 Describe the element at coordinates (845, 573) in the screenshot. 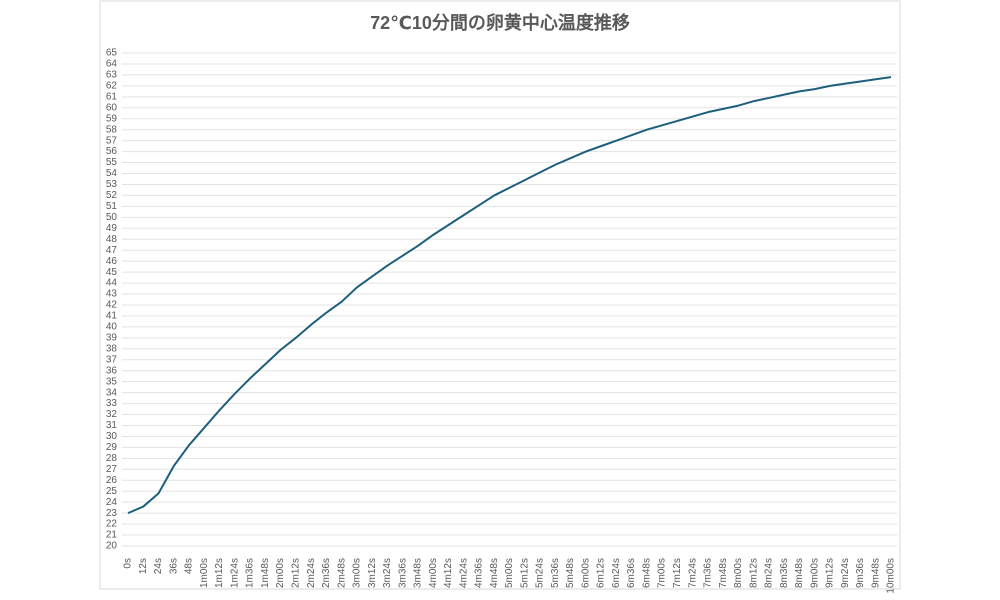

I see `x-tick-label: 9m24s` at that location.